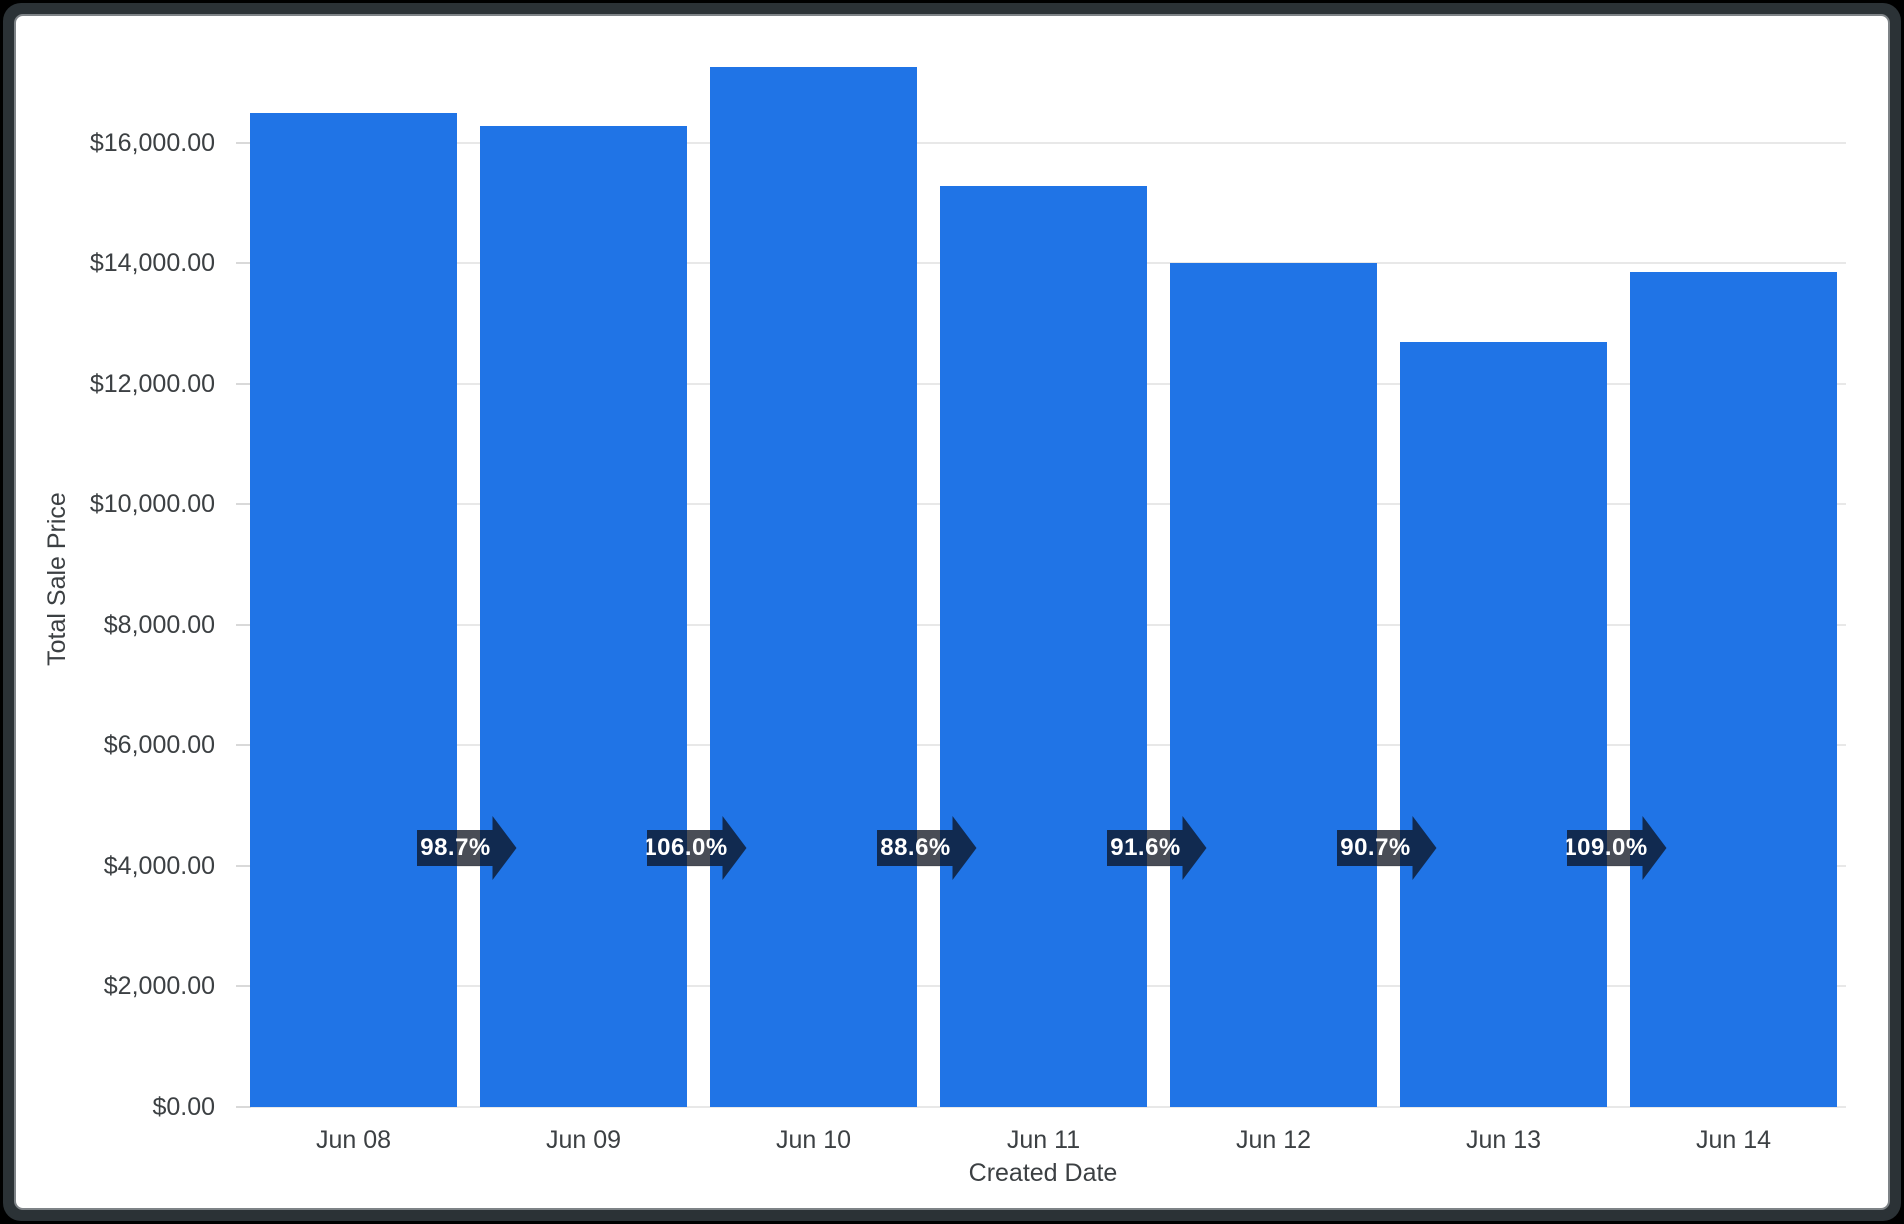 This screenshot has height=1224, width=1904. I want to click on y-axis-tick-label: $12,000.00, so click(152, 383).